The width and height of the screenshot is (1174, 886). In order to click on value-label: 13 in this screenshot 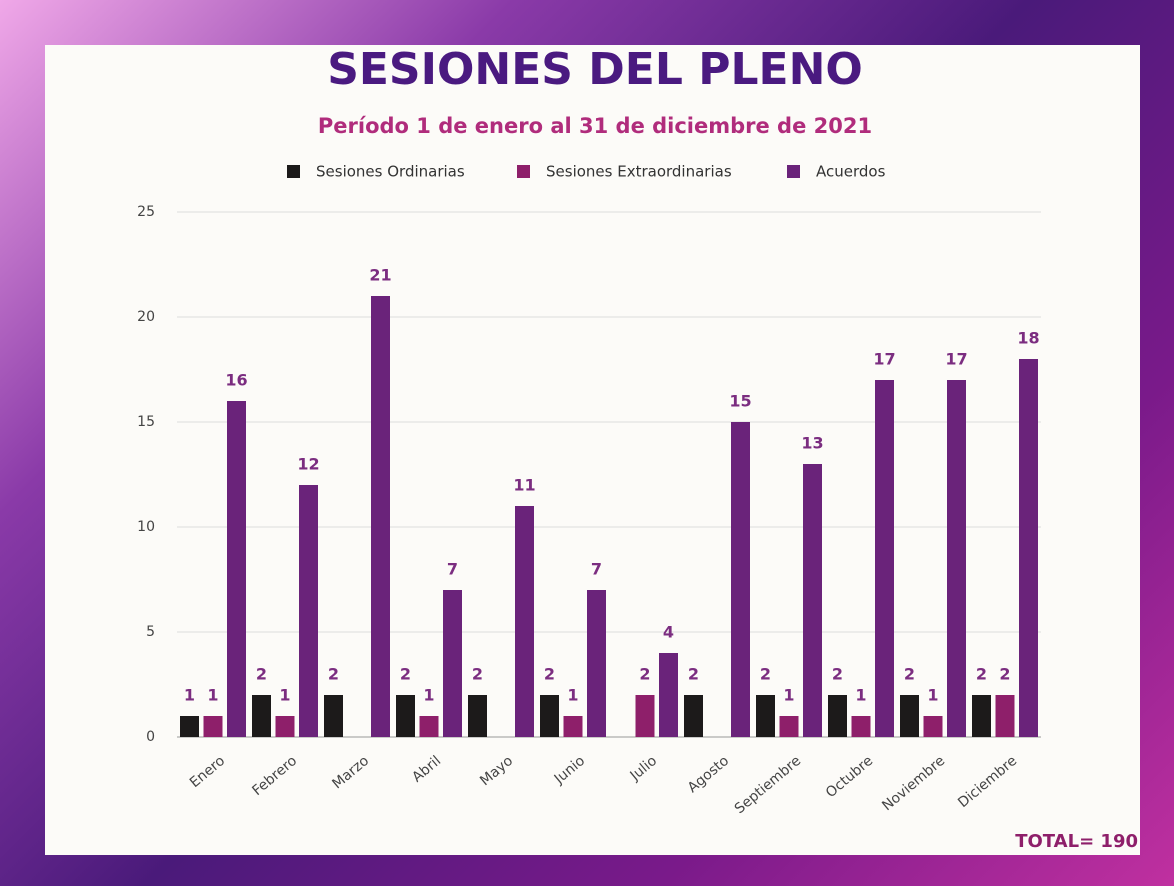, I will do `click(812, 443)`.